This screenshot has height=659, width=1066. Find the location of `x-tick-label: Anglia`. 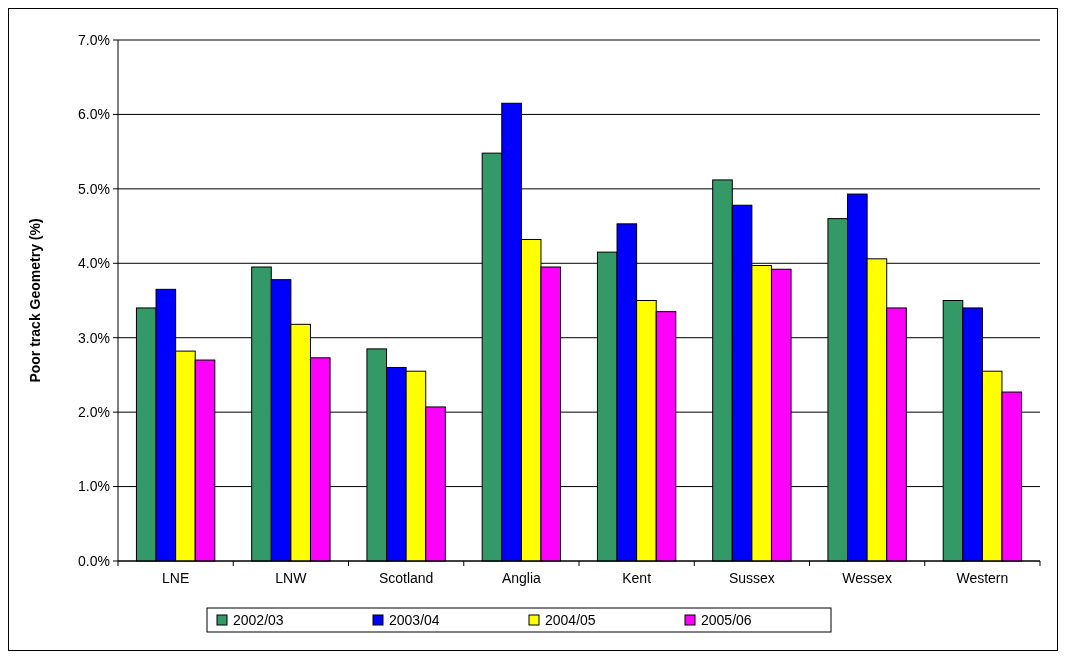

x-tick-label: Anglia is located at coordinates (521, 578).